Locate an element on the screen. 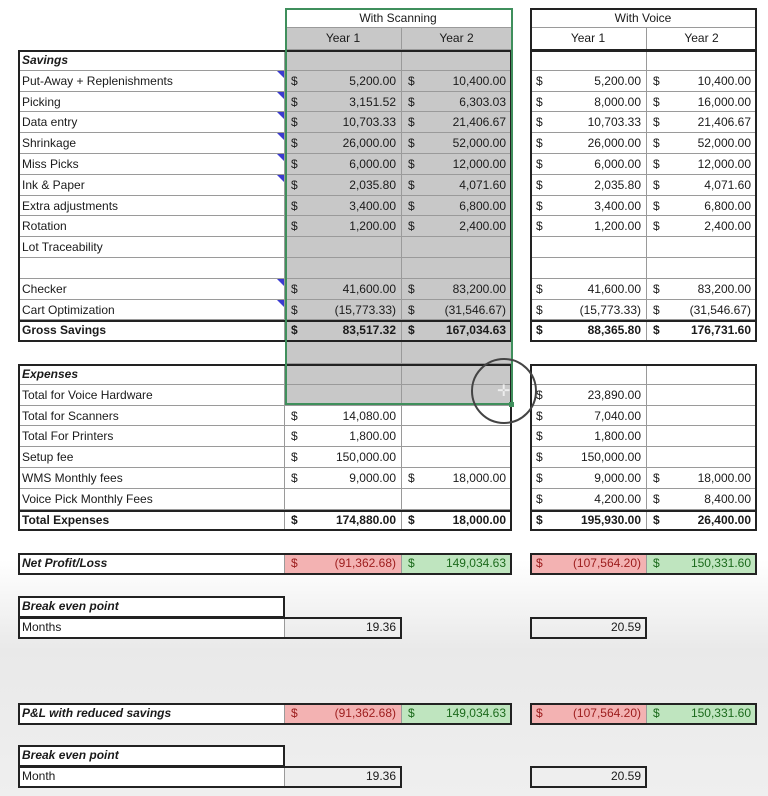  money-cell: $167,034.63 is located at coordinates (457, 331).